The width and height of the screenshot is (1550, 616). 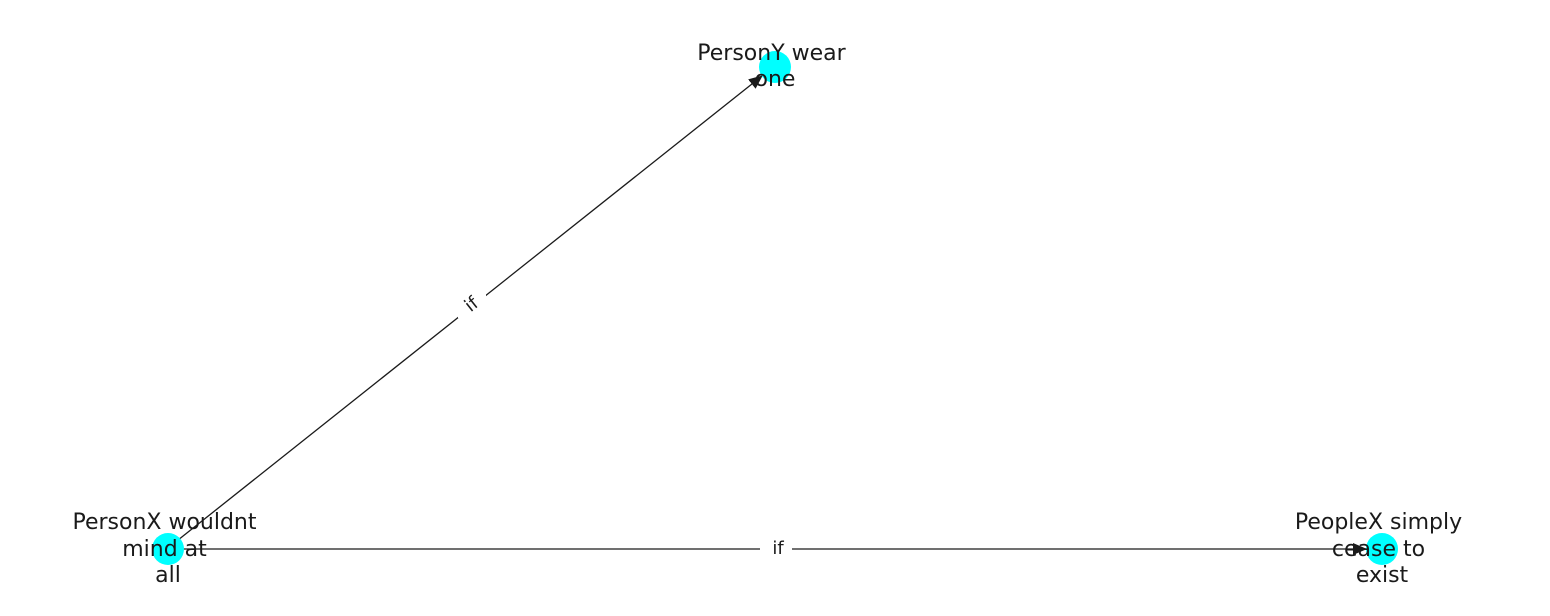 I want to click on node-label-line: PersonX wouldnt, so click(x=164, y=522).